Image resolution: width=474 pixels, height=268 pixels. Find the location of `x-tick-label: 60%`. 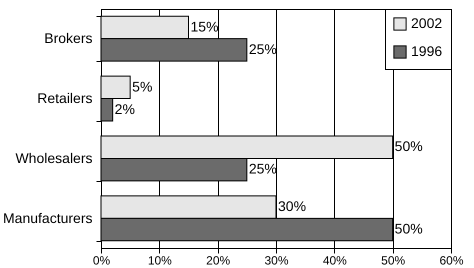

x-tick-label: 60% is located at coordinates (451, 261).